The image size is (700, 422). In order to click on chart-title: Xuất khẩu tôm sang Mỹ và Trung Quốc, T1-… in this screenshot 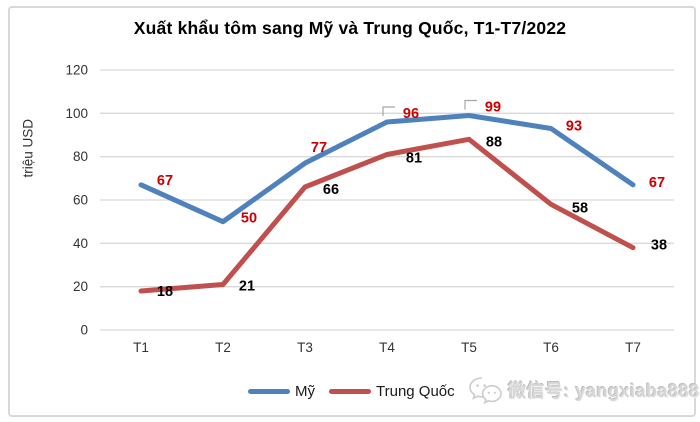, I will do `click(350, 28)`.